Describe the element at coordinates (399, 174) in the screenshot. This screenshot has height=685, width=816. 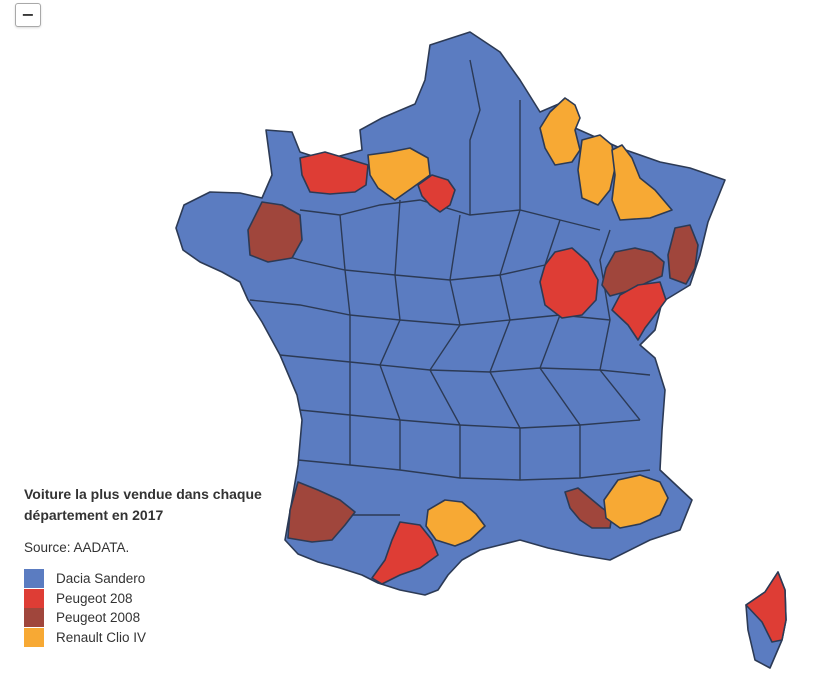
I see `department-oise` at that location.